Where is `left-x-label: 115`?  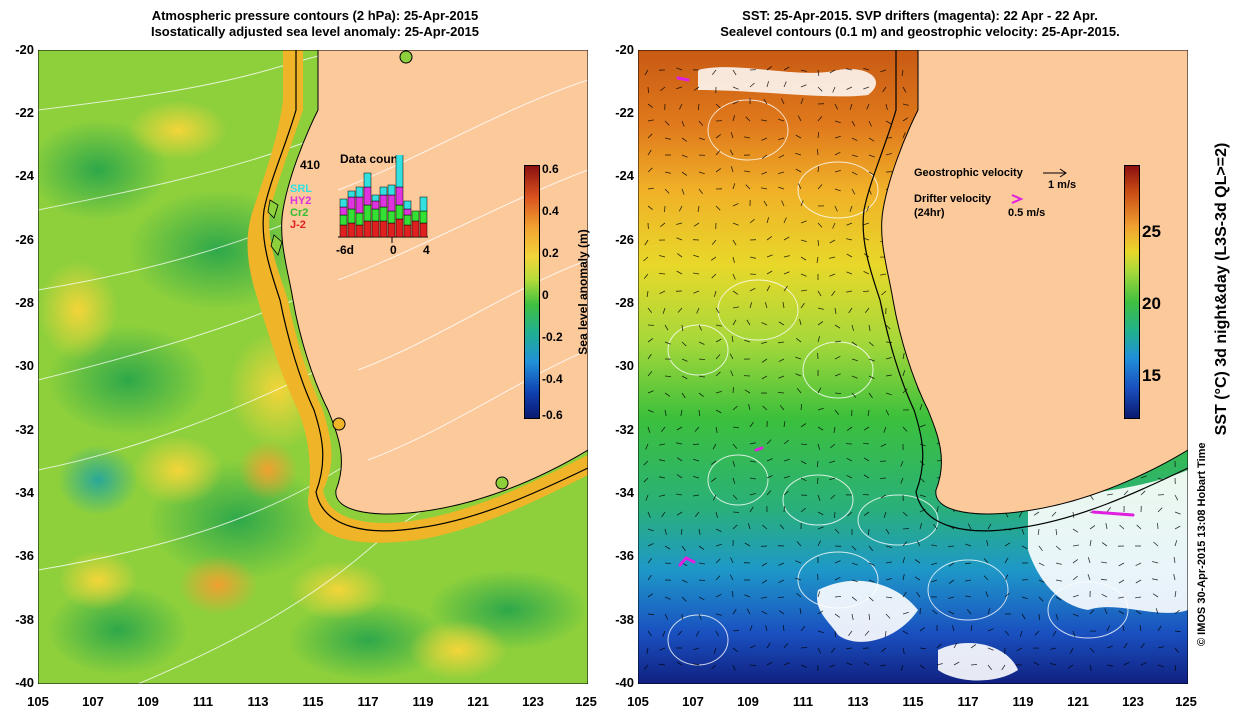 left-x-label: 115 is located at coordinates (313, 701).